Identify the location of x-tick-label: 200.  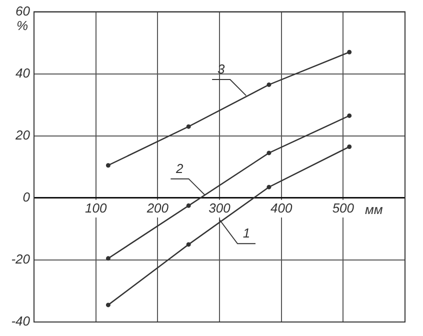
(158, 208).